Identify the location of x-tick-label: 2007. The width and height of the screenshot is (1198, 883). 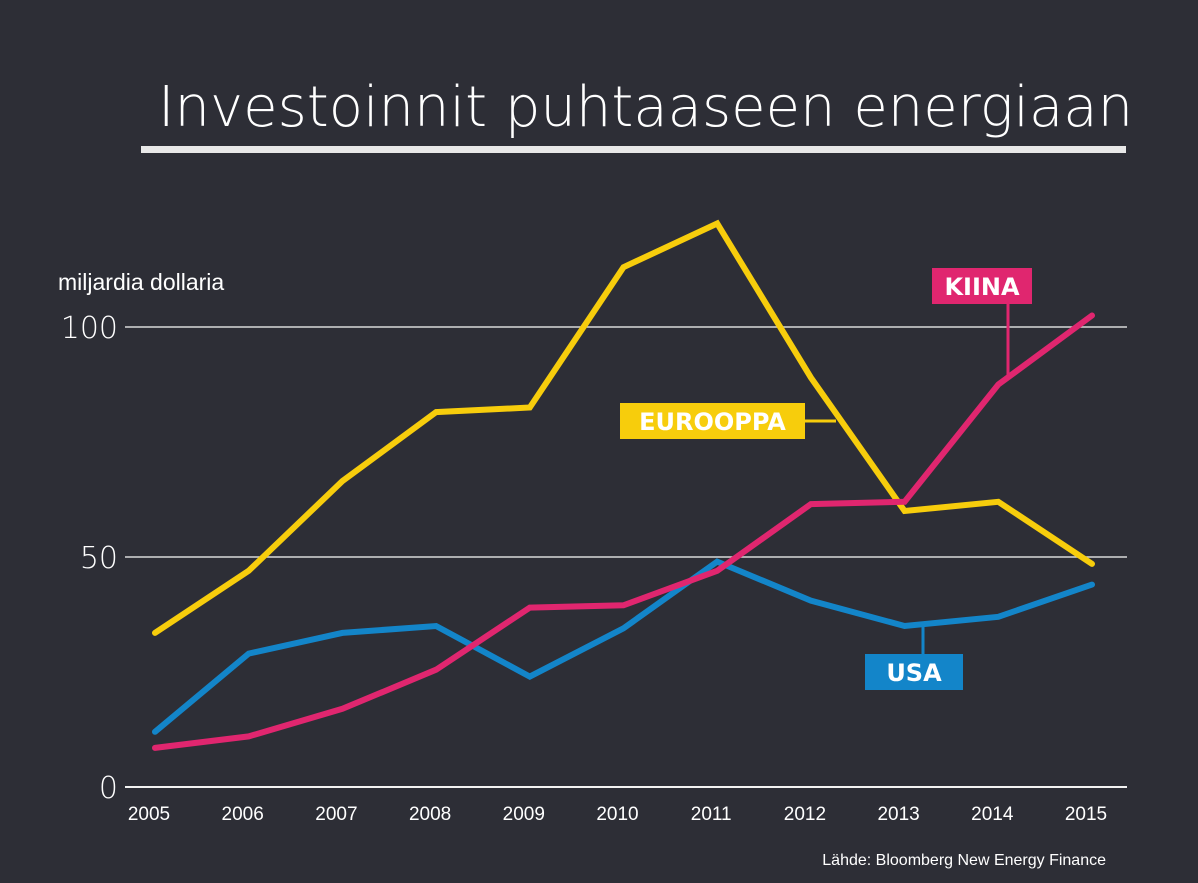
(336, 814).